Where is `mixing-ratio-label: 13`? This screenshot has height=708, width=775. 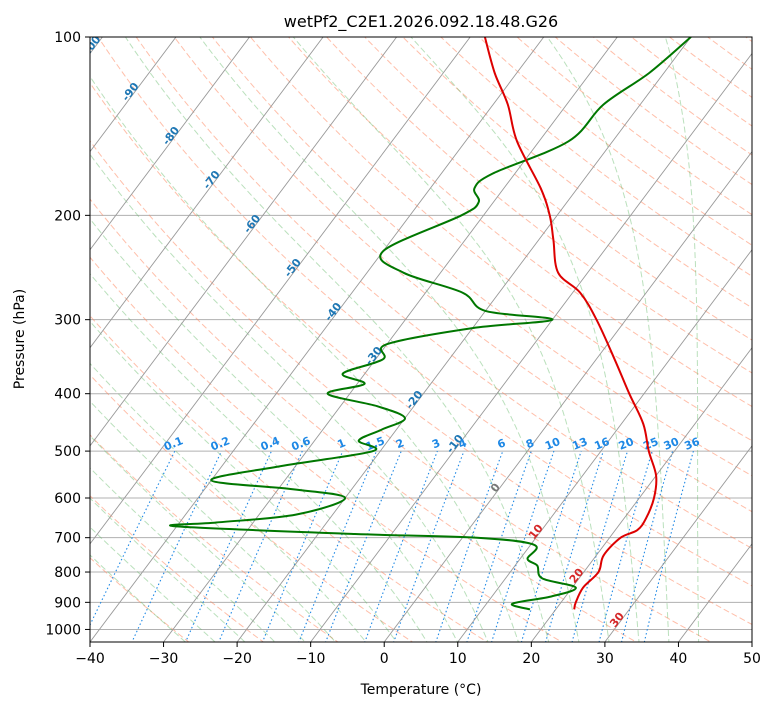 mixing-ratio-label: 13 is located at coordinates (579, 444).